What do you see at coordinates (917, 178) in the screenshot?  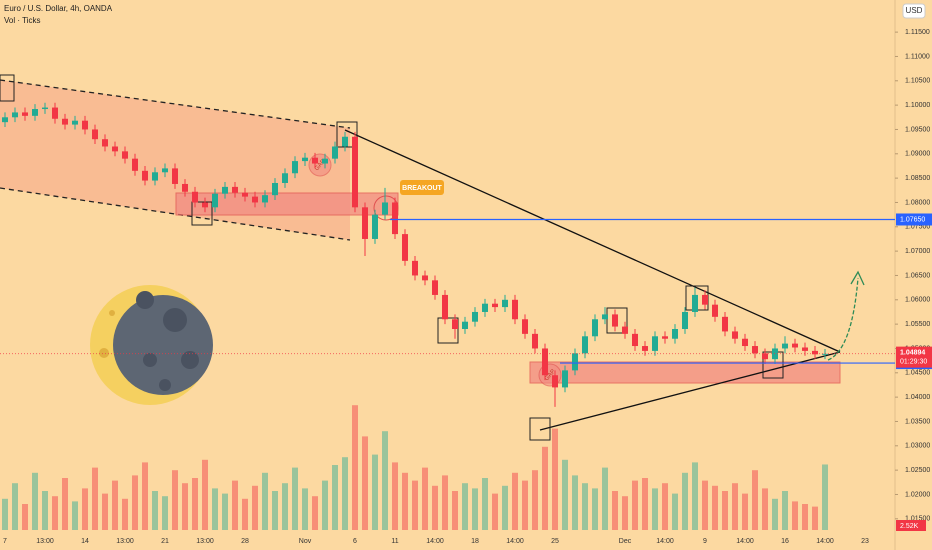 I see `y-tick-label: 1.08500` at bounding box center [917, 178].